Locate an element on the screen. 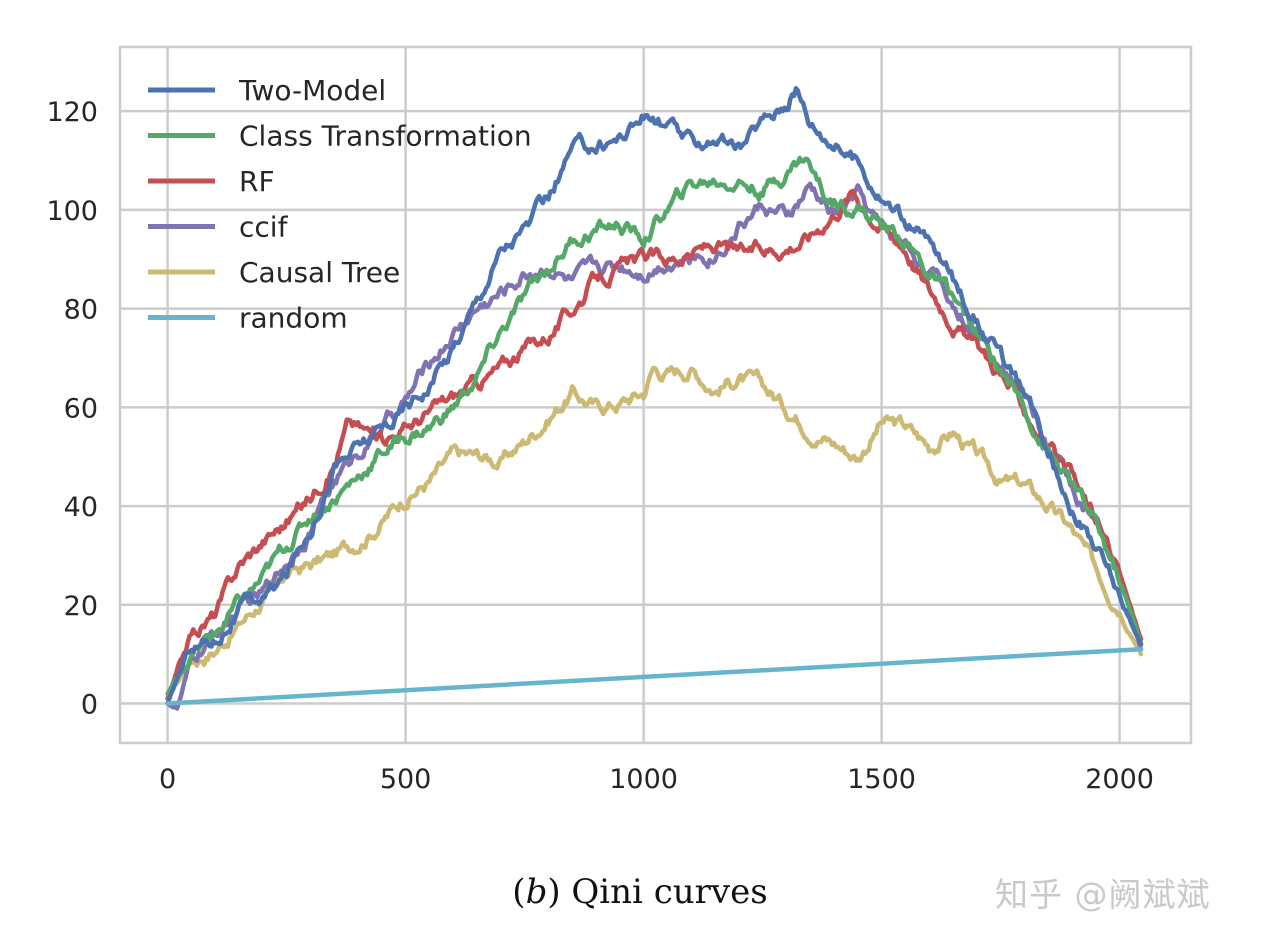 The image size is (1265, 942). y-tick-label-100: 100 is located at coordinates (72, 211).